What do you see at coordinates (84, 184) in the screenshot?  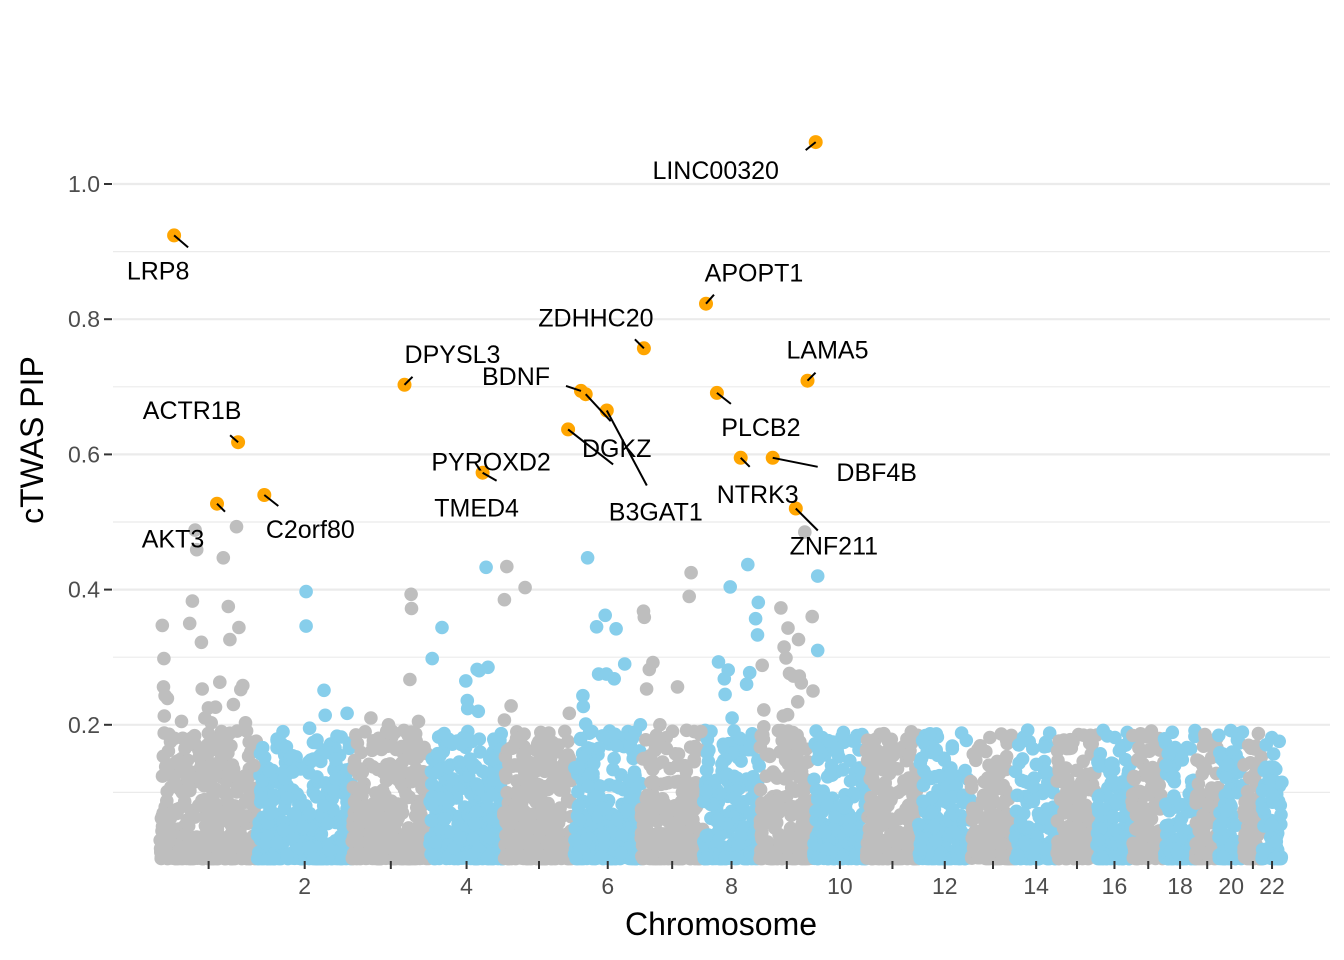 I see `y-tick-label: 1.0` at bounding box center [84, 184].